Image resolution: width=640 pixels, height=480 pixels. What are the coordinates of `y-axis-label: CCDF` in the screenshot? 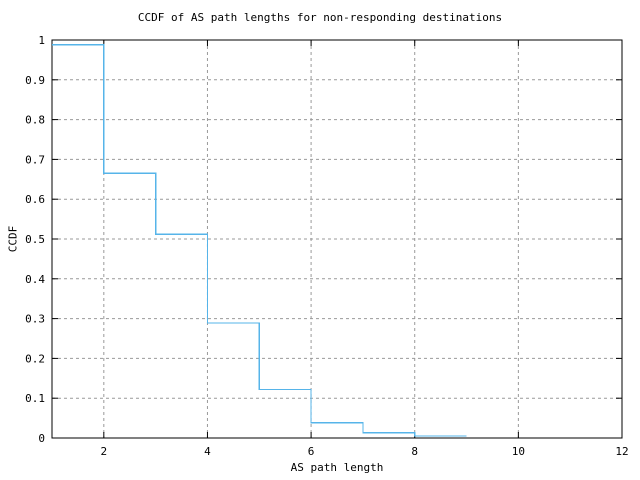 It's located at (13, 239).